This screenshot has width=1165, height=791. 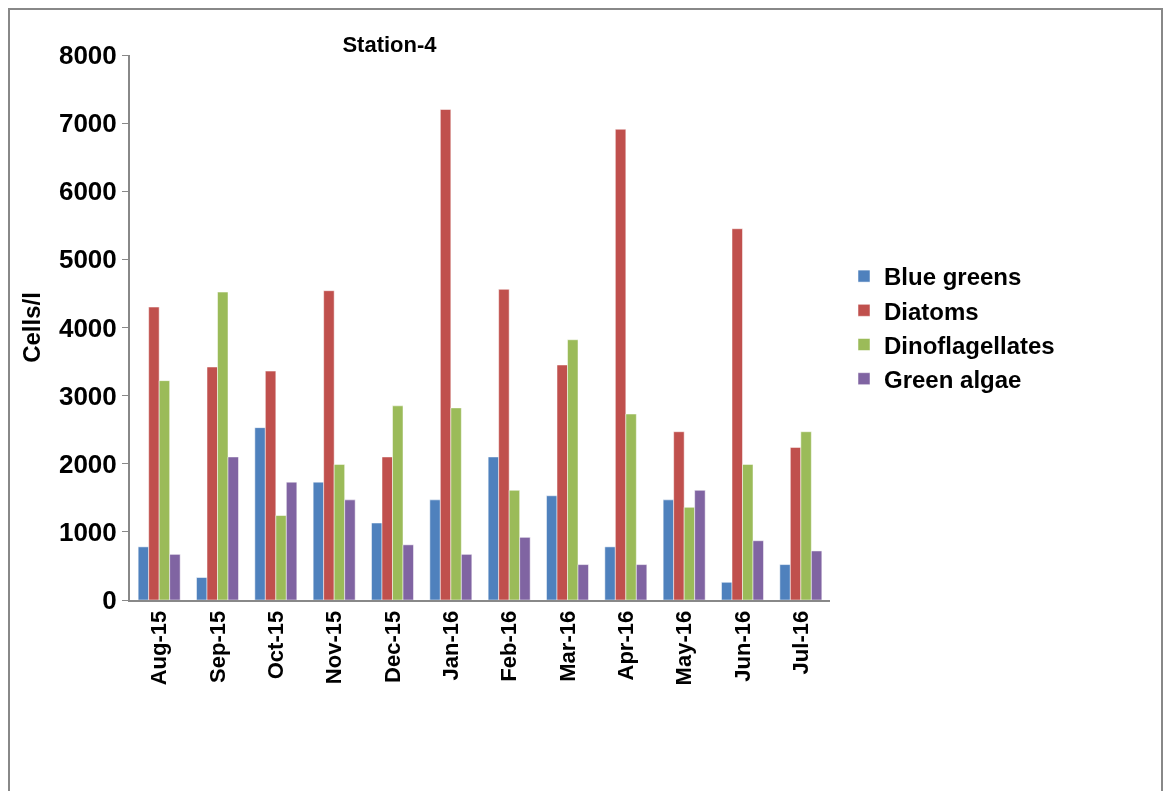 I want to click on legend-label: Blue greens, so click(x=953, y=277).